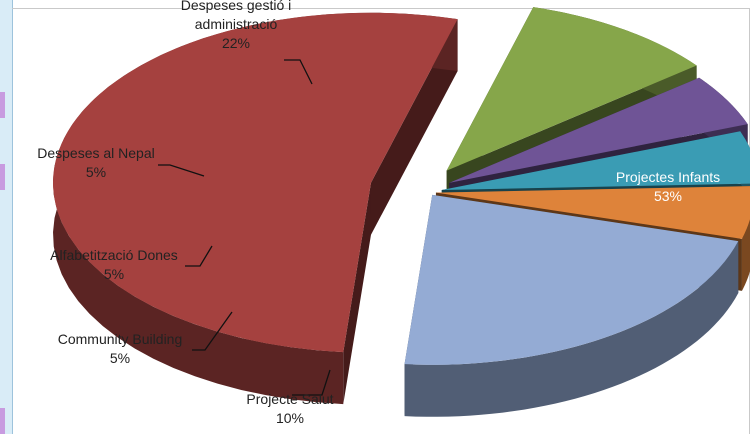 The height and width of the screenshot is (434, 750). I want to click on pie-slice-outer-wall, so click(745, 255).